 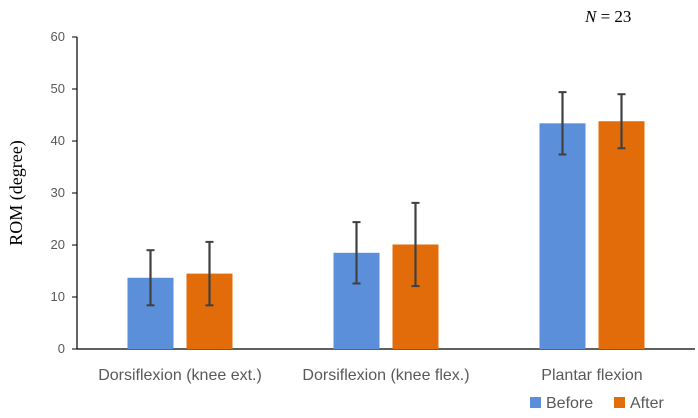 I want to click on sample-size-symbol: N, so click(x=591, y=16).